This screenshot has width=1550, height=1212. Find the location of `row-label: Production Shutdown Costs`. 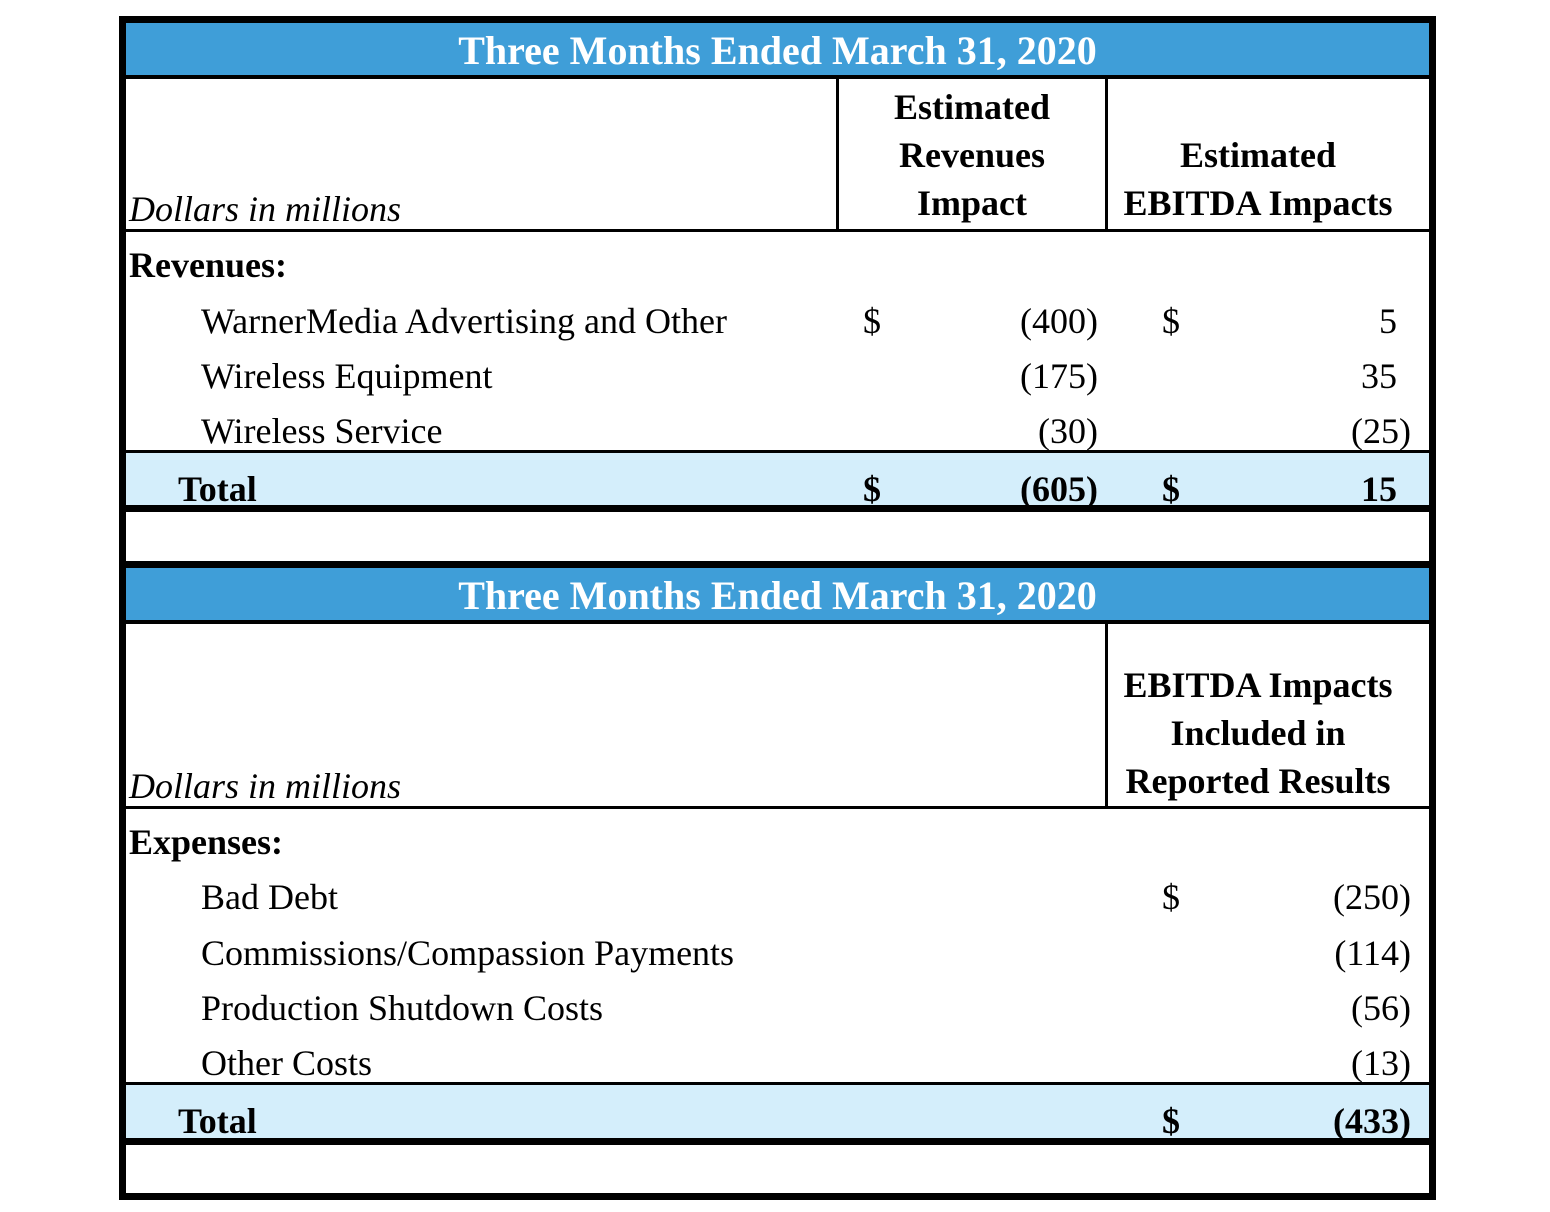

row-label: Production Shutdown Costs is located at coordinates (402, 1008).